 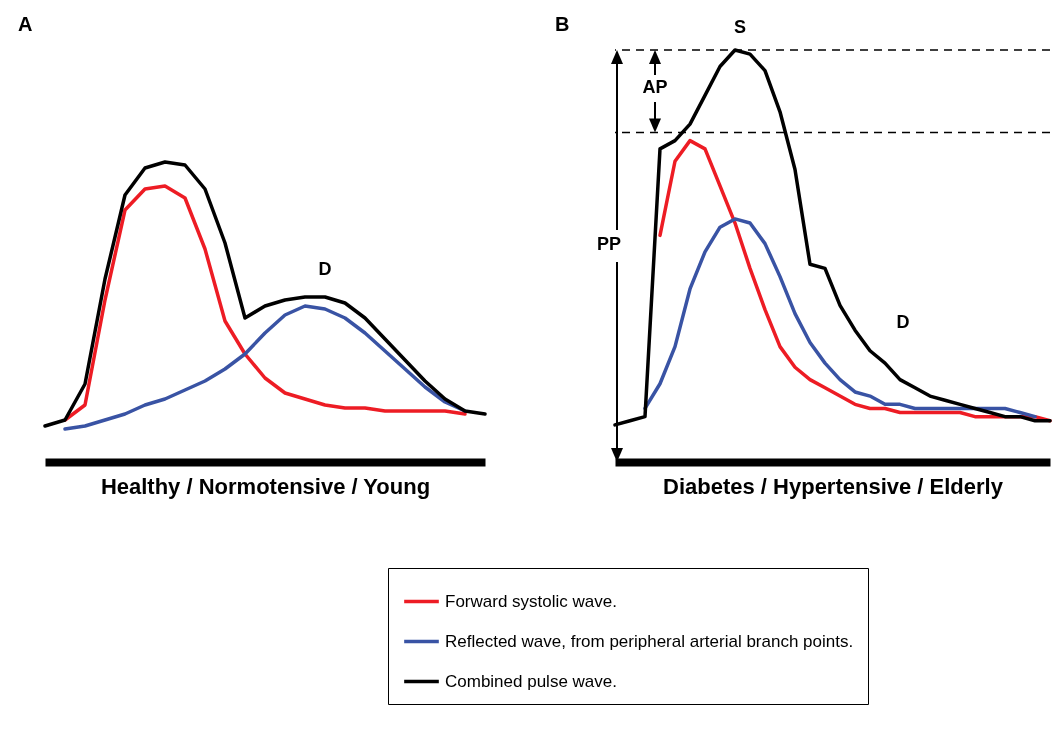 What do you see at coordinates (649, 641) in the screenshot?
I see `legend-label: Reflected wave, from peripheral arterial branch points.` at bounding box center [649, 641].